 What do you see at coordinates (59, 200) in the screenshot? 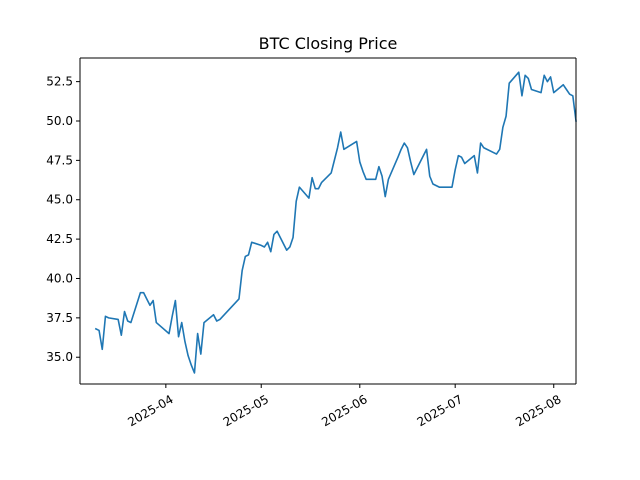
I see `y-tick-label: 45.0` at bounding box center [59, 200].